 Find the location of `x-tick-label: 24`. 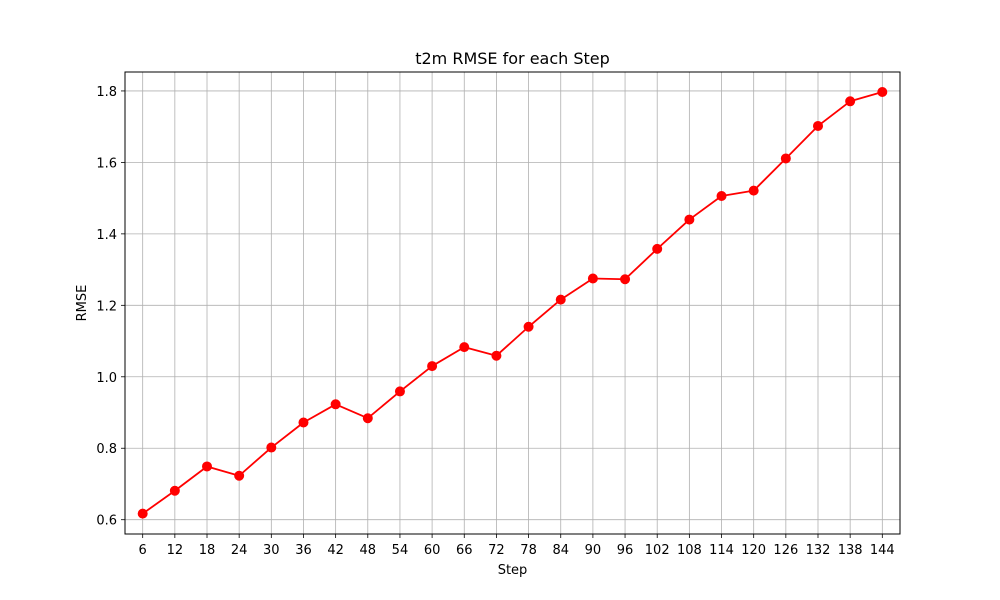

x-tick-label: 24 is located at coordinates (239, 550).